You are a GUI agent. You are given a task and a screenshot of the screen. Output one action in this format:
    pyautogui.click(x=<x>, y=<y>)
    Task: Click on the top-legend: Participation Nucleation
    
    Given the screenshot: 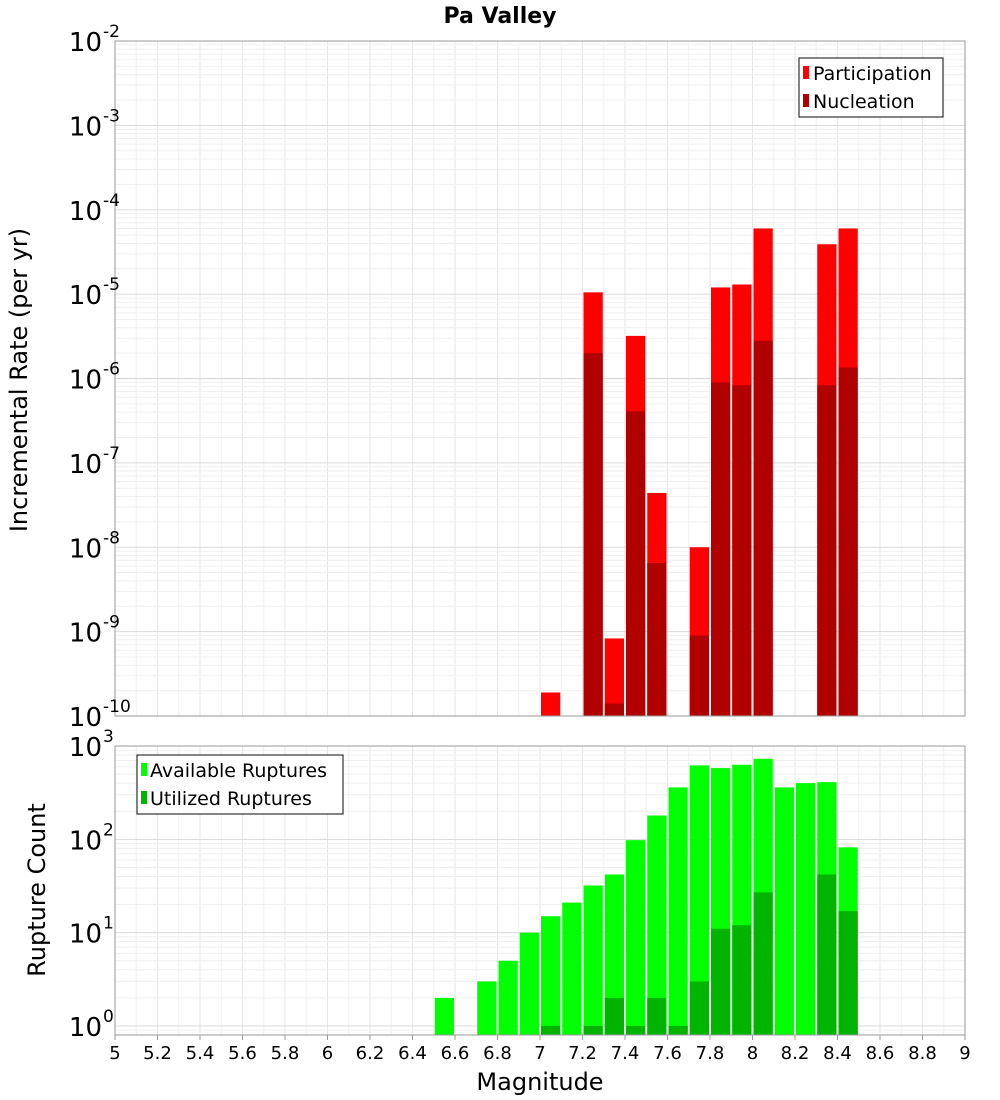 What is the action you would take?
    pyautogui.click(x=871, y=87)
    